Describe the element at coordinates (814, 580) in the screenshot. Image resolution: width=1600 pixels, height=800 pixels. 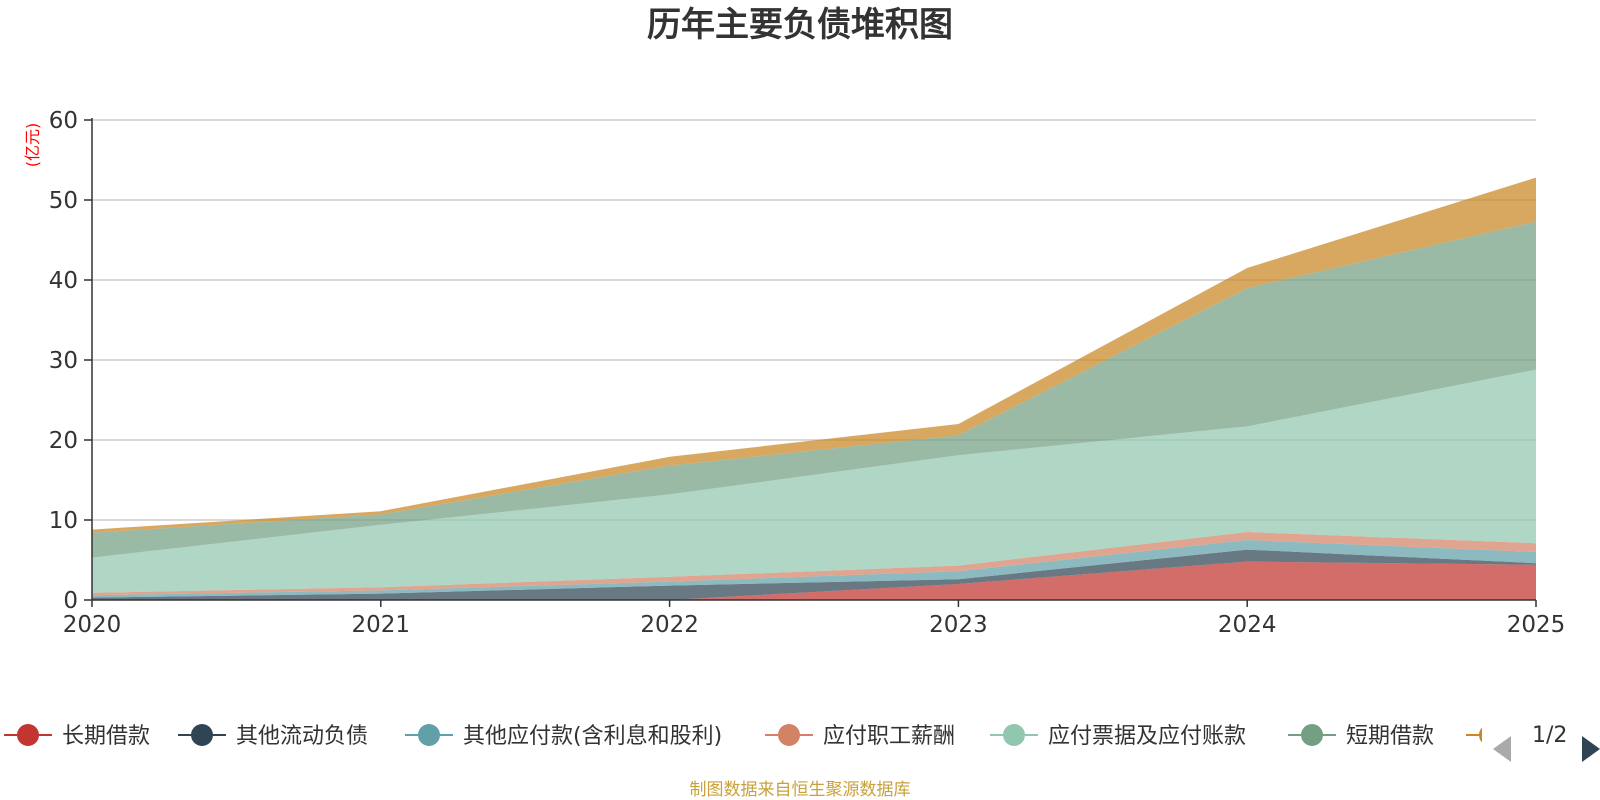
I see `area-长期借款` at that location.